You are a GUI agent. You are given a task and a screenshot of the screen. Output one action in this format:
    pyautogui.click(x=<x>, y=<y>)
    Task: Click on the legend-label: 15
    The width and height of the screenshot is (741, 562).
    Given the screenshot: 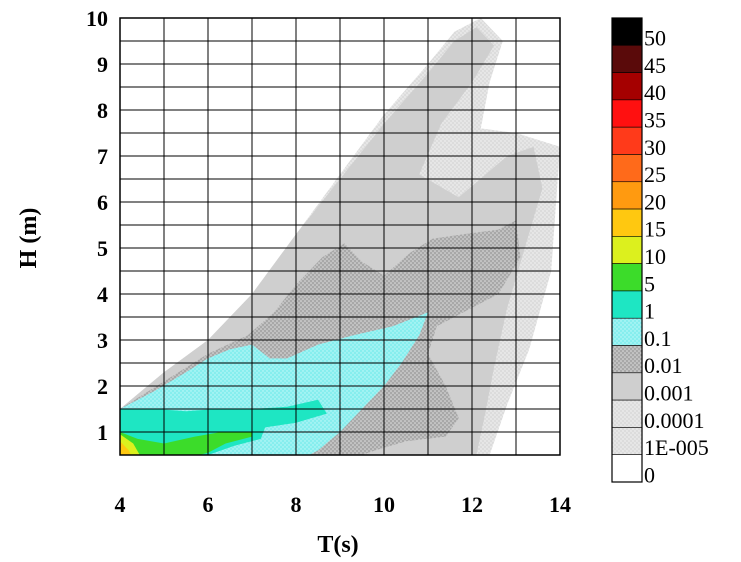 What is the action you would take?
    pyautogui.click(x=655, y=229)
    